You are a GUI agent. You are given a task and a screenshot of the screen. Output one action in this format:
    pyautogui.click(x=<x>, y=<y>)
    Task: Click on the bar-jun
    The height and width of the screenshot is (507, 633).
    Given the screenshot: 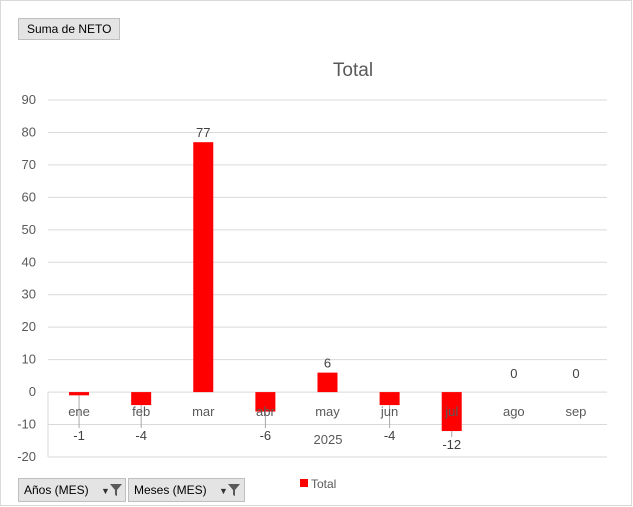 What is the action you would take?
    pyautogui.click(x=389, y=399)
    